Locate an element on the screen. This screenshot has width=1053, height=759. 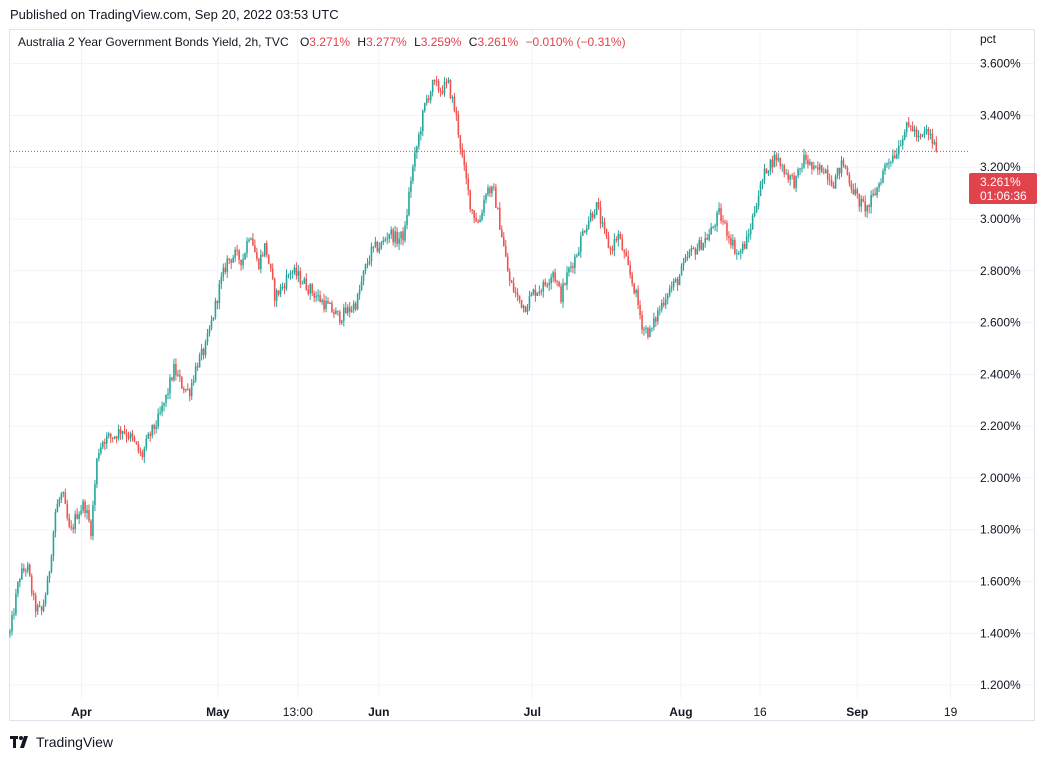
time-axis: Apr May 13:00 Jun Jul Aug 16 Sep 19 is located at coordinates (514, 712).